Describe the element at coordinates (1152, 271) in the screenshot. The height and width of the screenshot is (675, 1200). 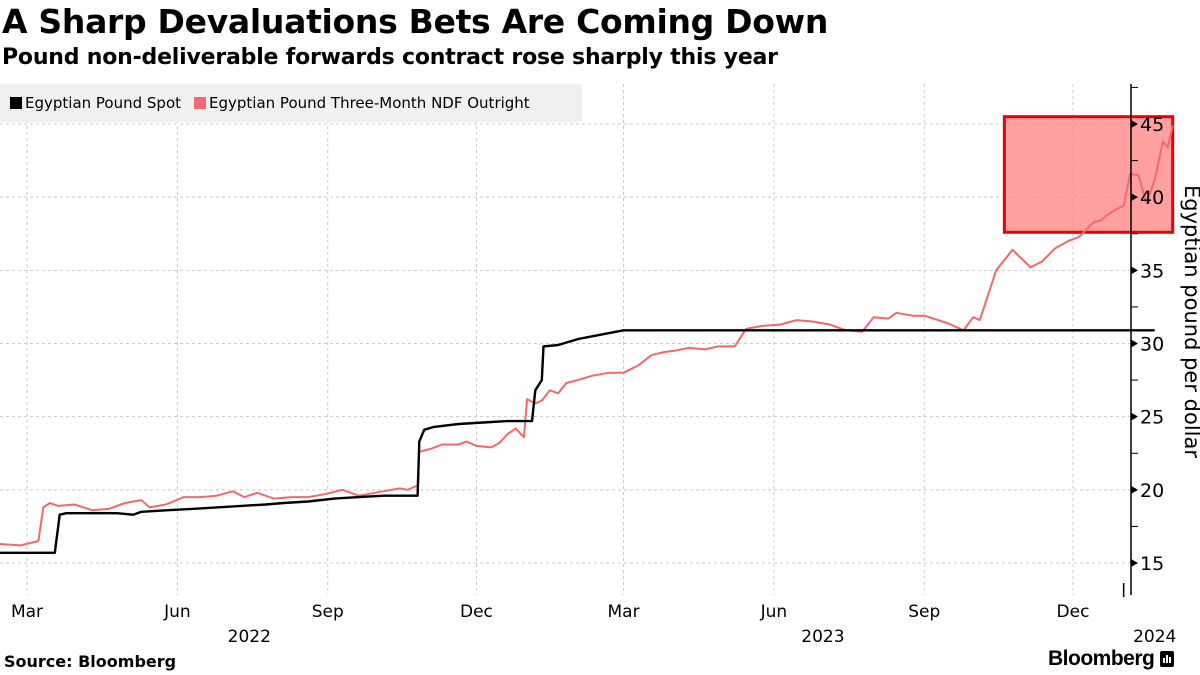
I see `y-tick-label: 35` at that location.